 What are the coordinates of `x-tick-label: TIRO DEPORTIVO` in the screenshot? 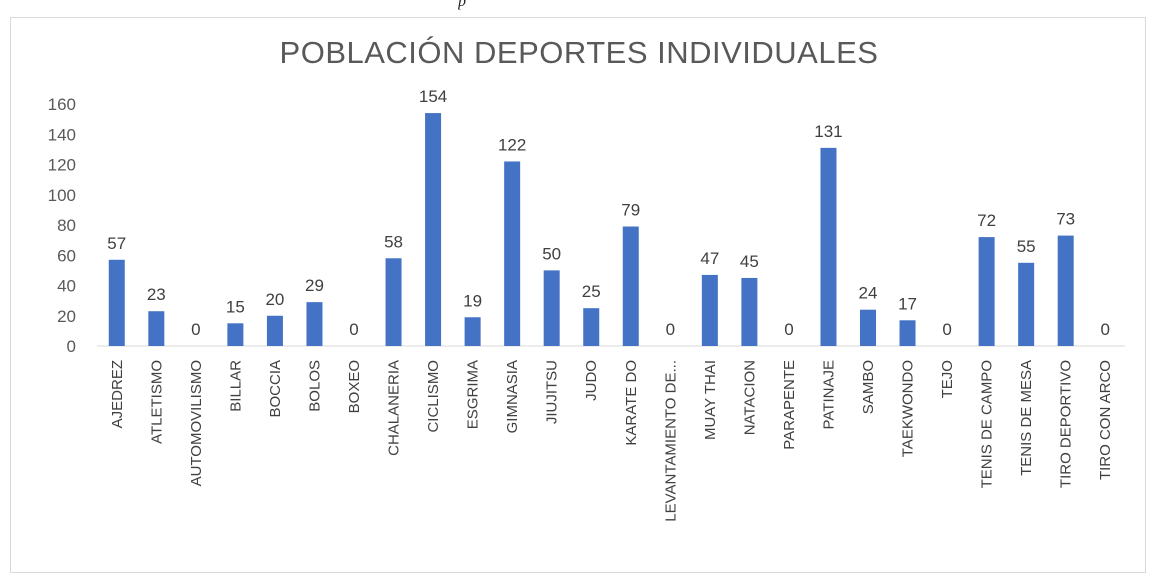 It's located at (1066, 424).